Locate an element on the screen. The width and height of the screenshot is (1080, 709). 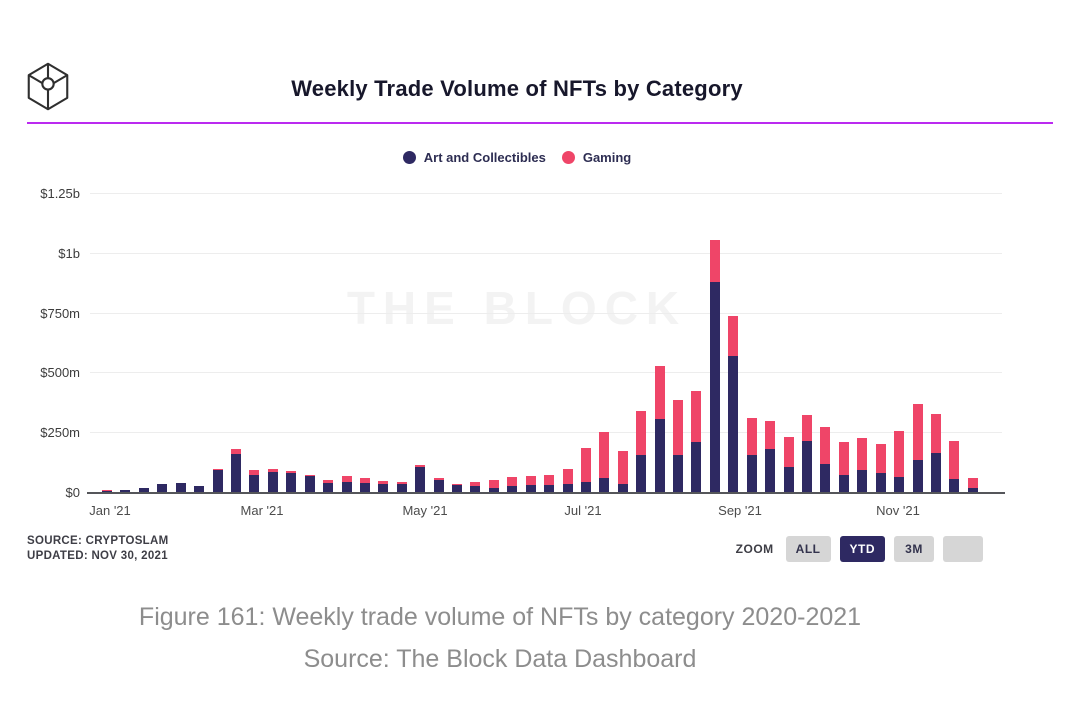
zoom-button-all: ALL is located at coordinates (808, 549).